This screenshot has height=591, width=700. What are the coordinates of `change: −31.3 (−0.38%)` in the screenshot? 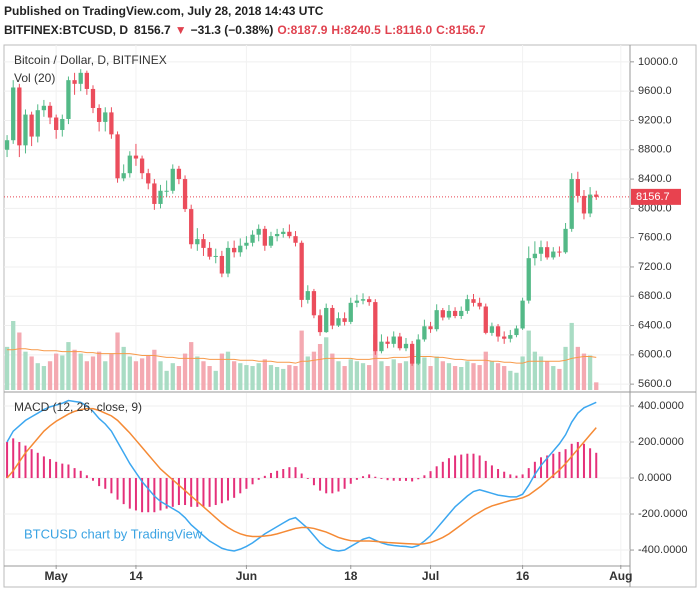 It's located at (232, 30).